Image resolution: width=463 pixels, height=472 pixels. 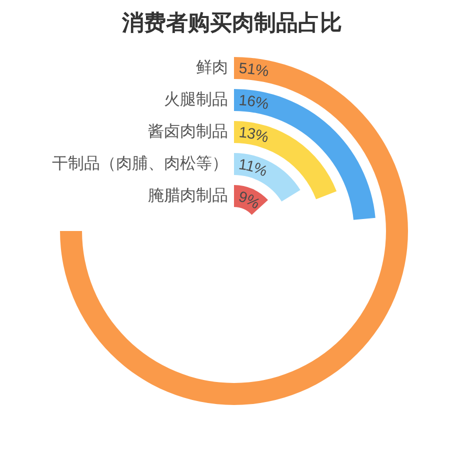 What do you see at coordinates (212, 68) in the screenshot?
I see `category-label: 鲜肉` at bounding box center [212, 68].